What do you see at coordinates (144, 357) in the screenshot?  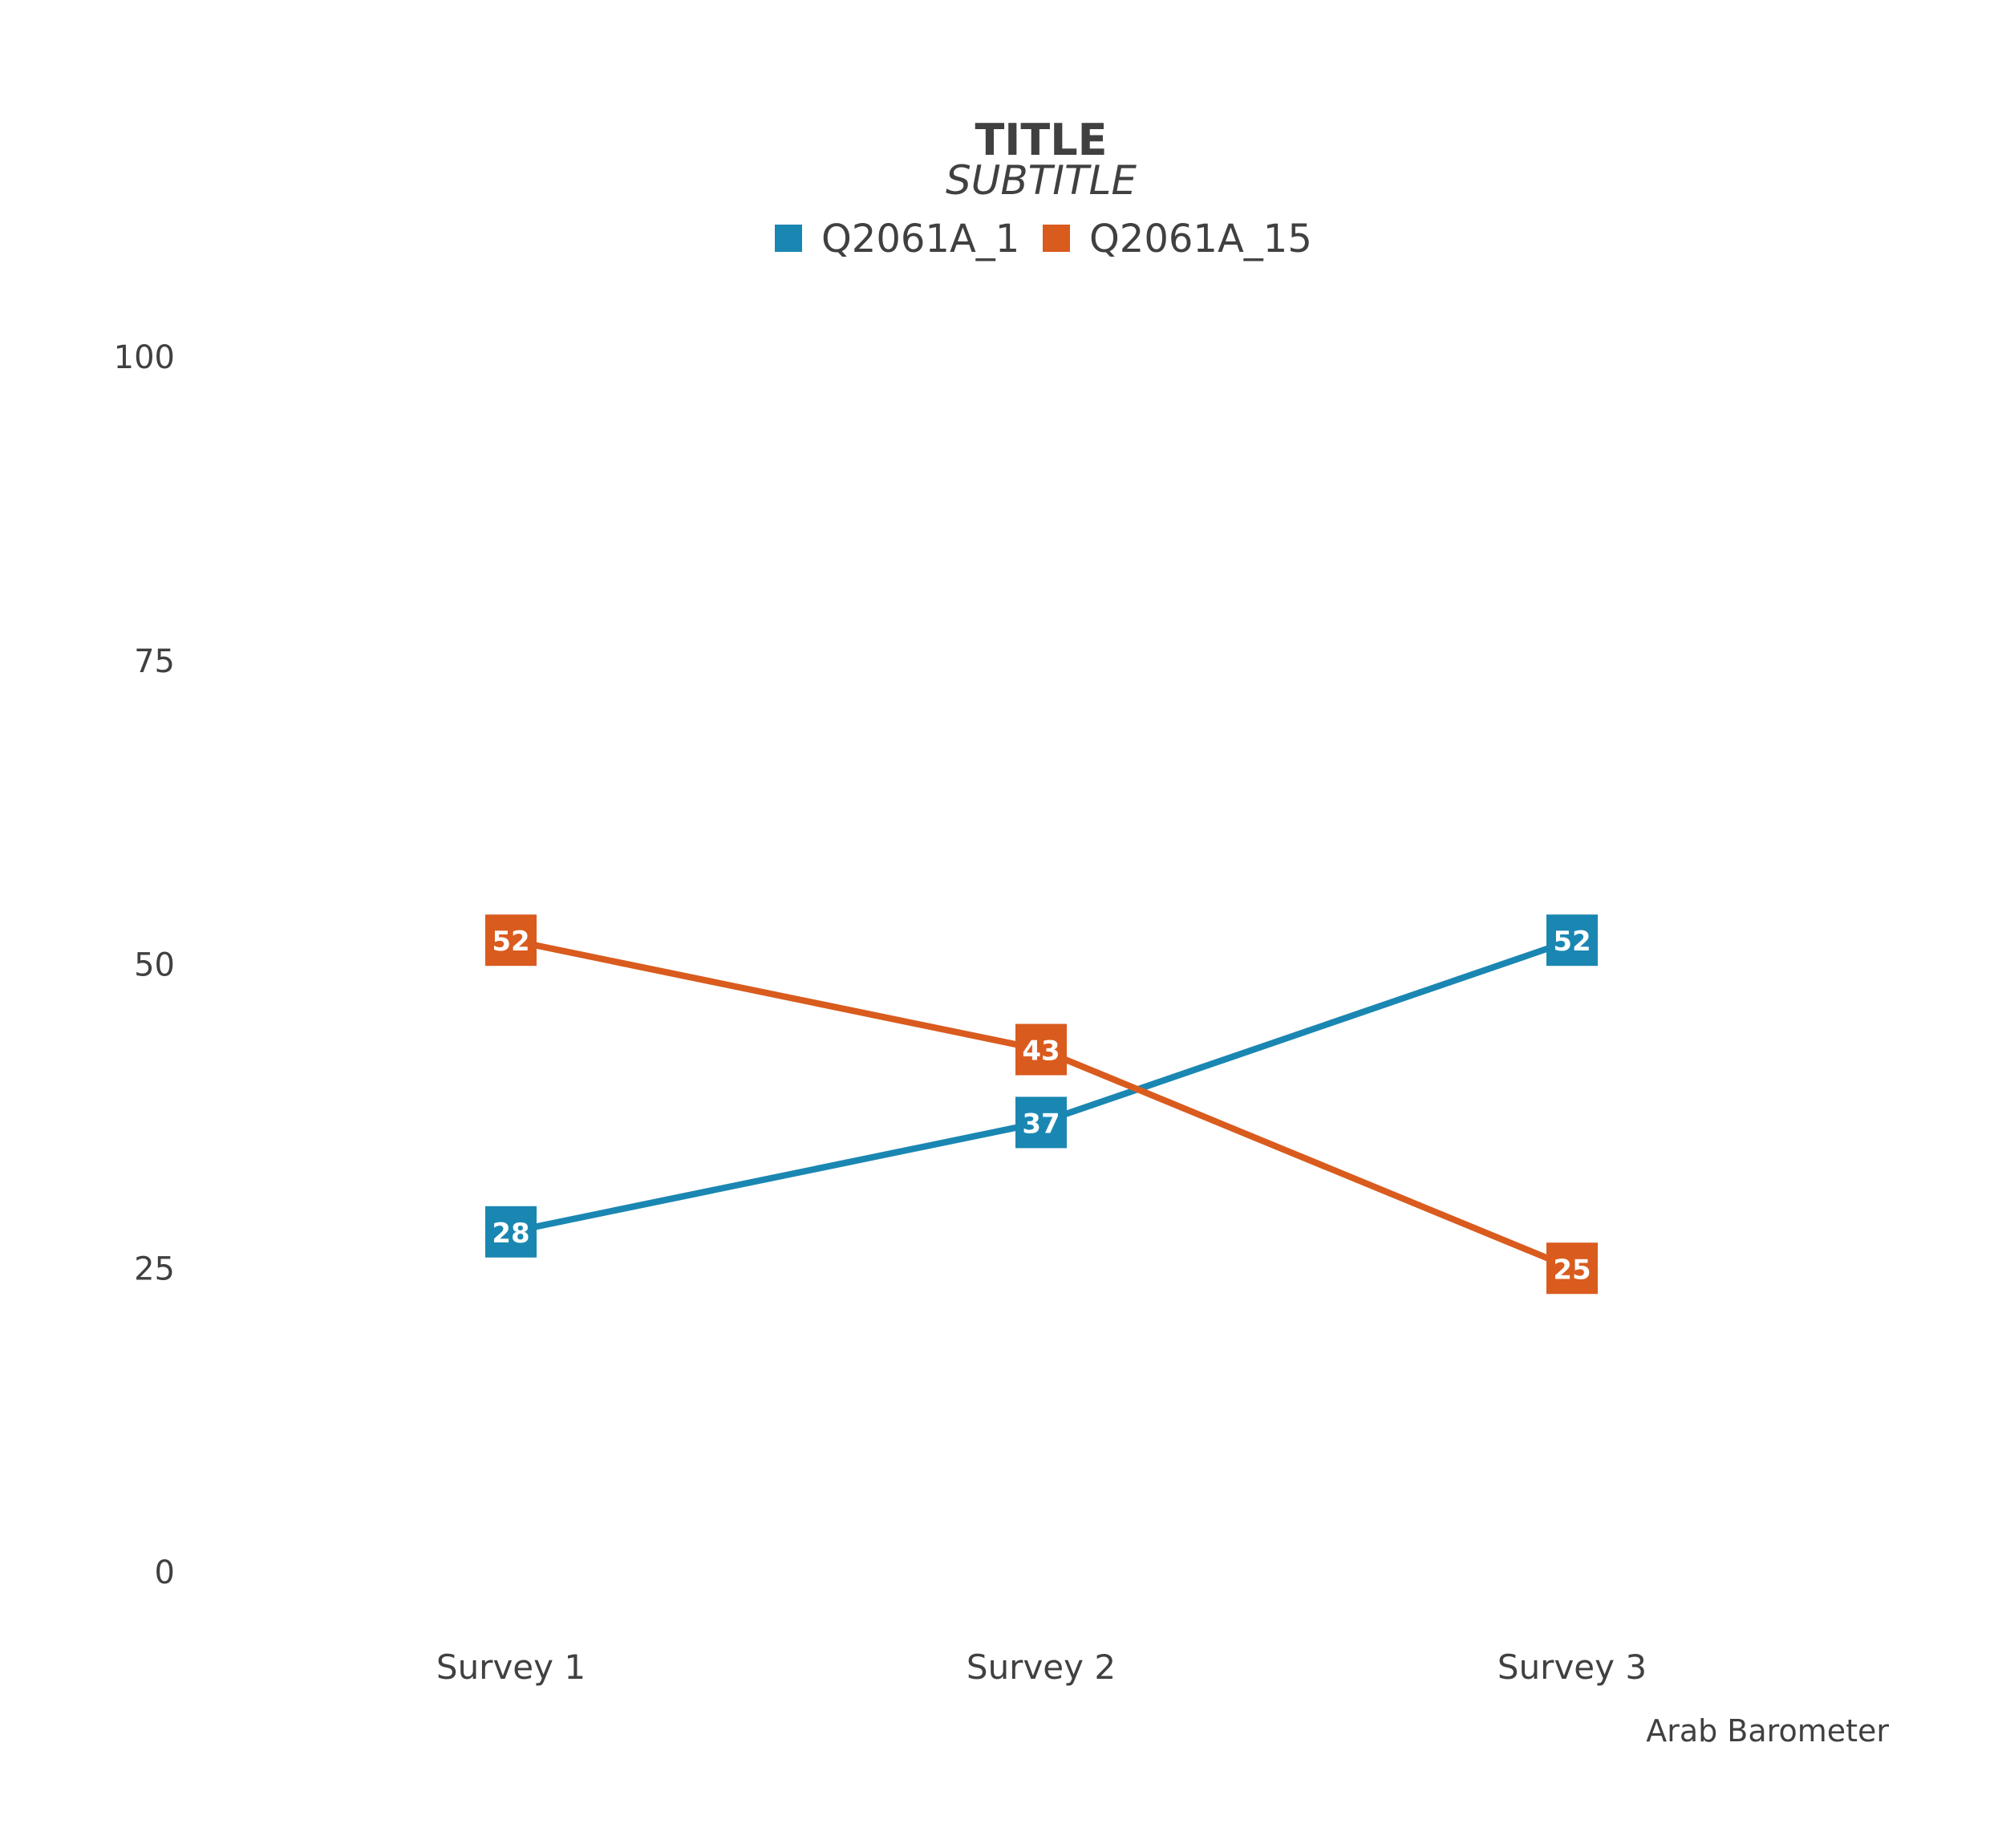 I see `y-tick-label: 100` at bounding box center [144, 357].